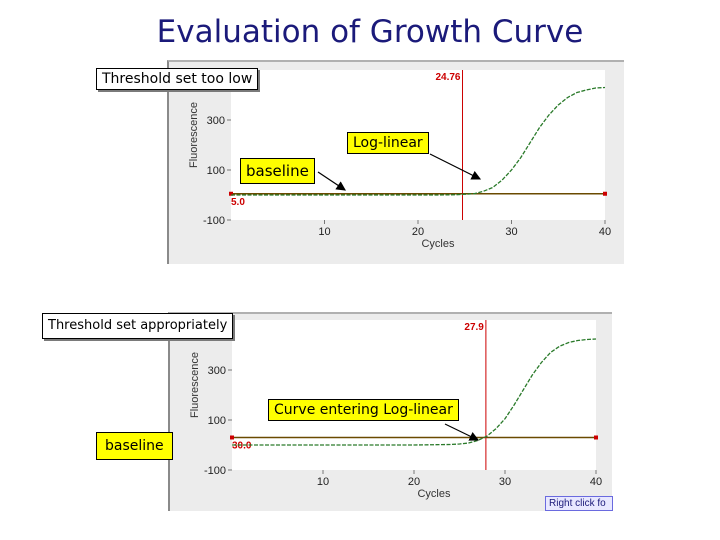  What do you see at coordinates (462, 432) in the screenshot?
I see `arrow-to-log-linear-bottom` at bounding box center [462, 432].